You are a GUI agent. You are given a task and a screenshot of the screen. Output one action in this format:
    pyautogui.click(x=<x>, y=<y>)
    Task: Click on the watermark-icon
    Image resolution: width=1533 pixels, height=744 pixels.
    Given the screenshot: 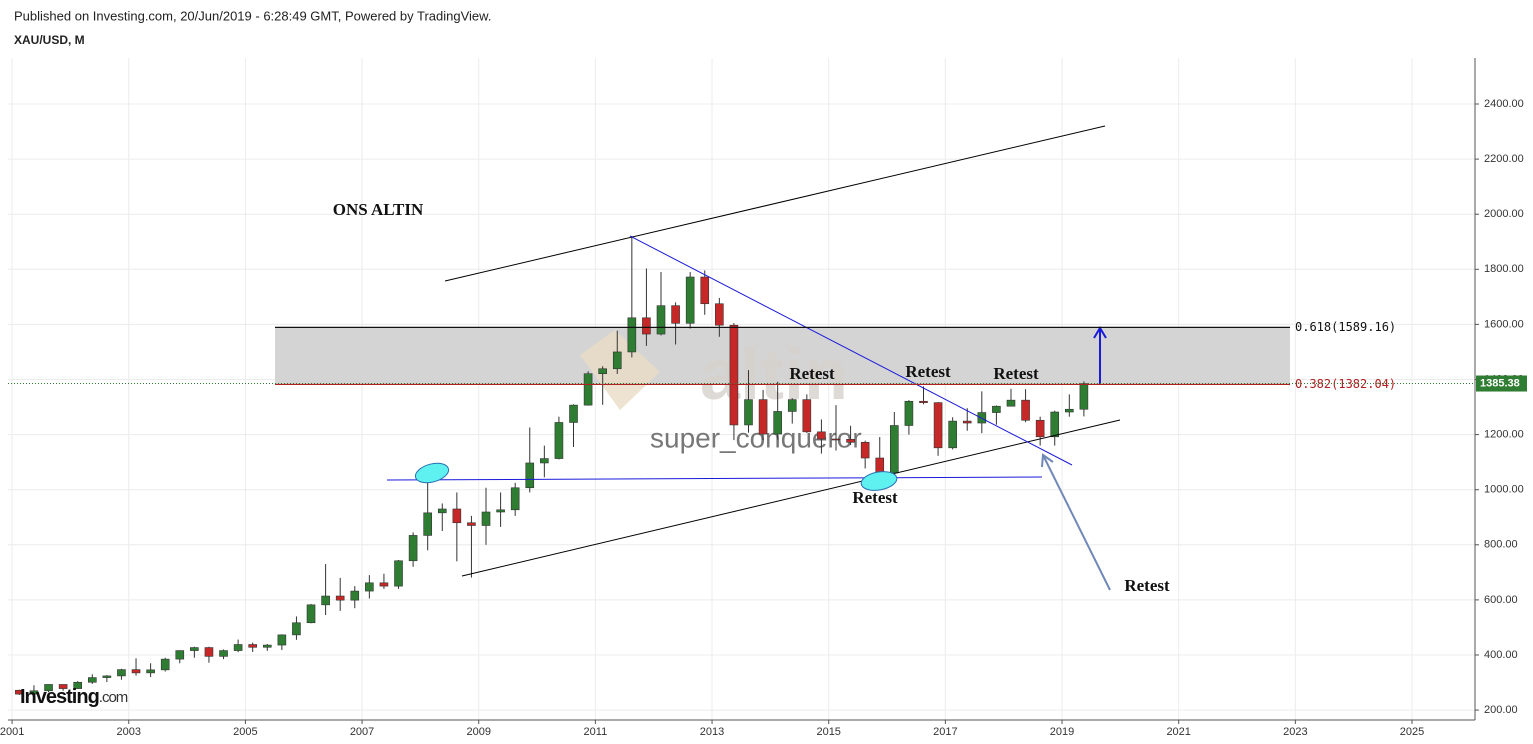 What is the action you would take?
    pyautogui.click(x=620, y=370)
    